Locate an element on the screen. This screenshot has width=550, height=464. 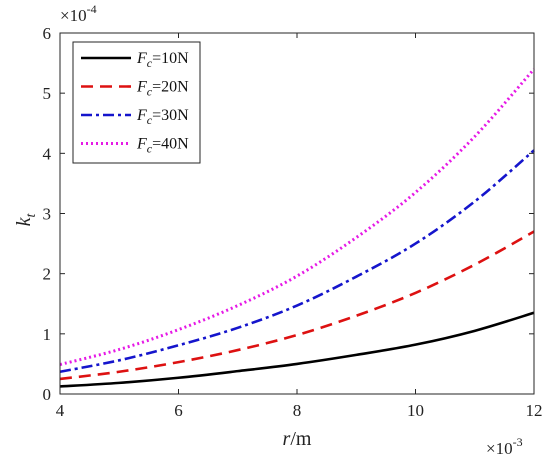
legend: Fc=10N Fc=20N Fc=30N Fc=40N is located at coordinates (136, 102).